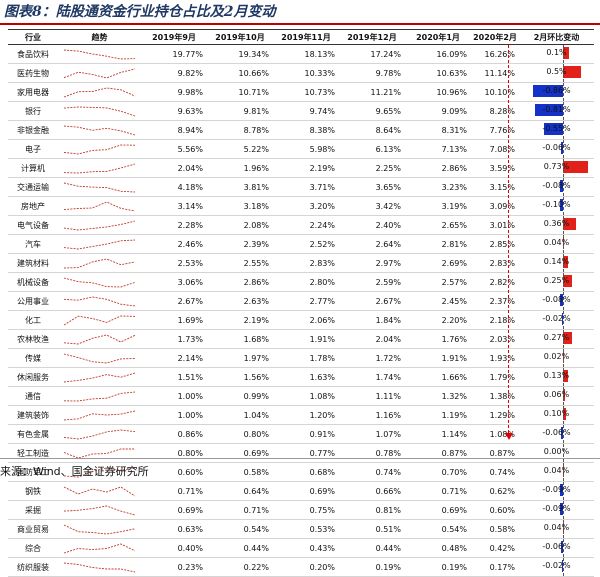  What do you see at coordinates (301, 149) in the screenshot?
I see `table-row: 电子 5.56% 5.22% 5.98% 6.13% 7.13% 7.08% -0.06%` at bounding box center [301, 149].